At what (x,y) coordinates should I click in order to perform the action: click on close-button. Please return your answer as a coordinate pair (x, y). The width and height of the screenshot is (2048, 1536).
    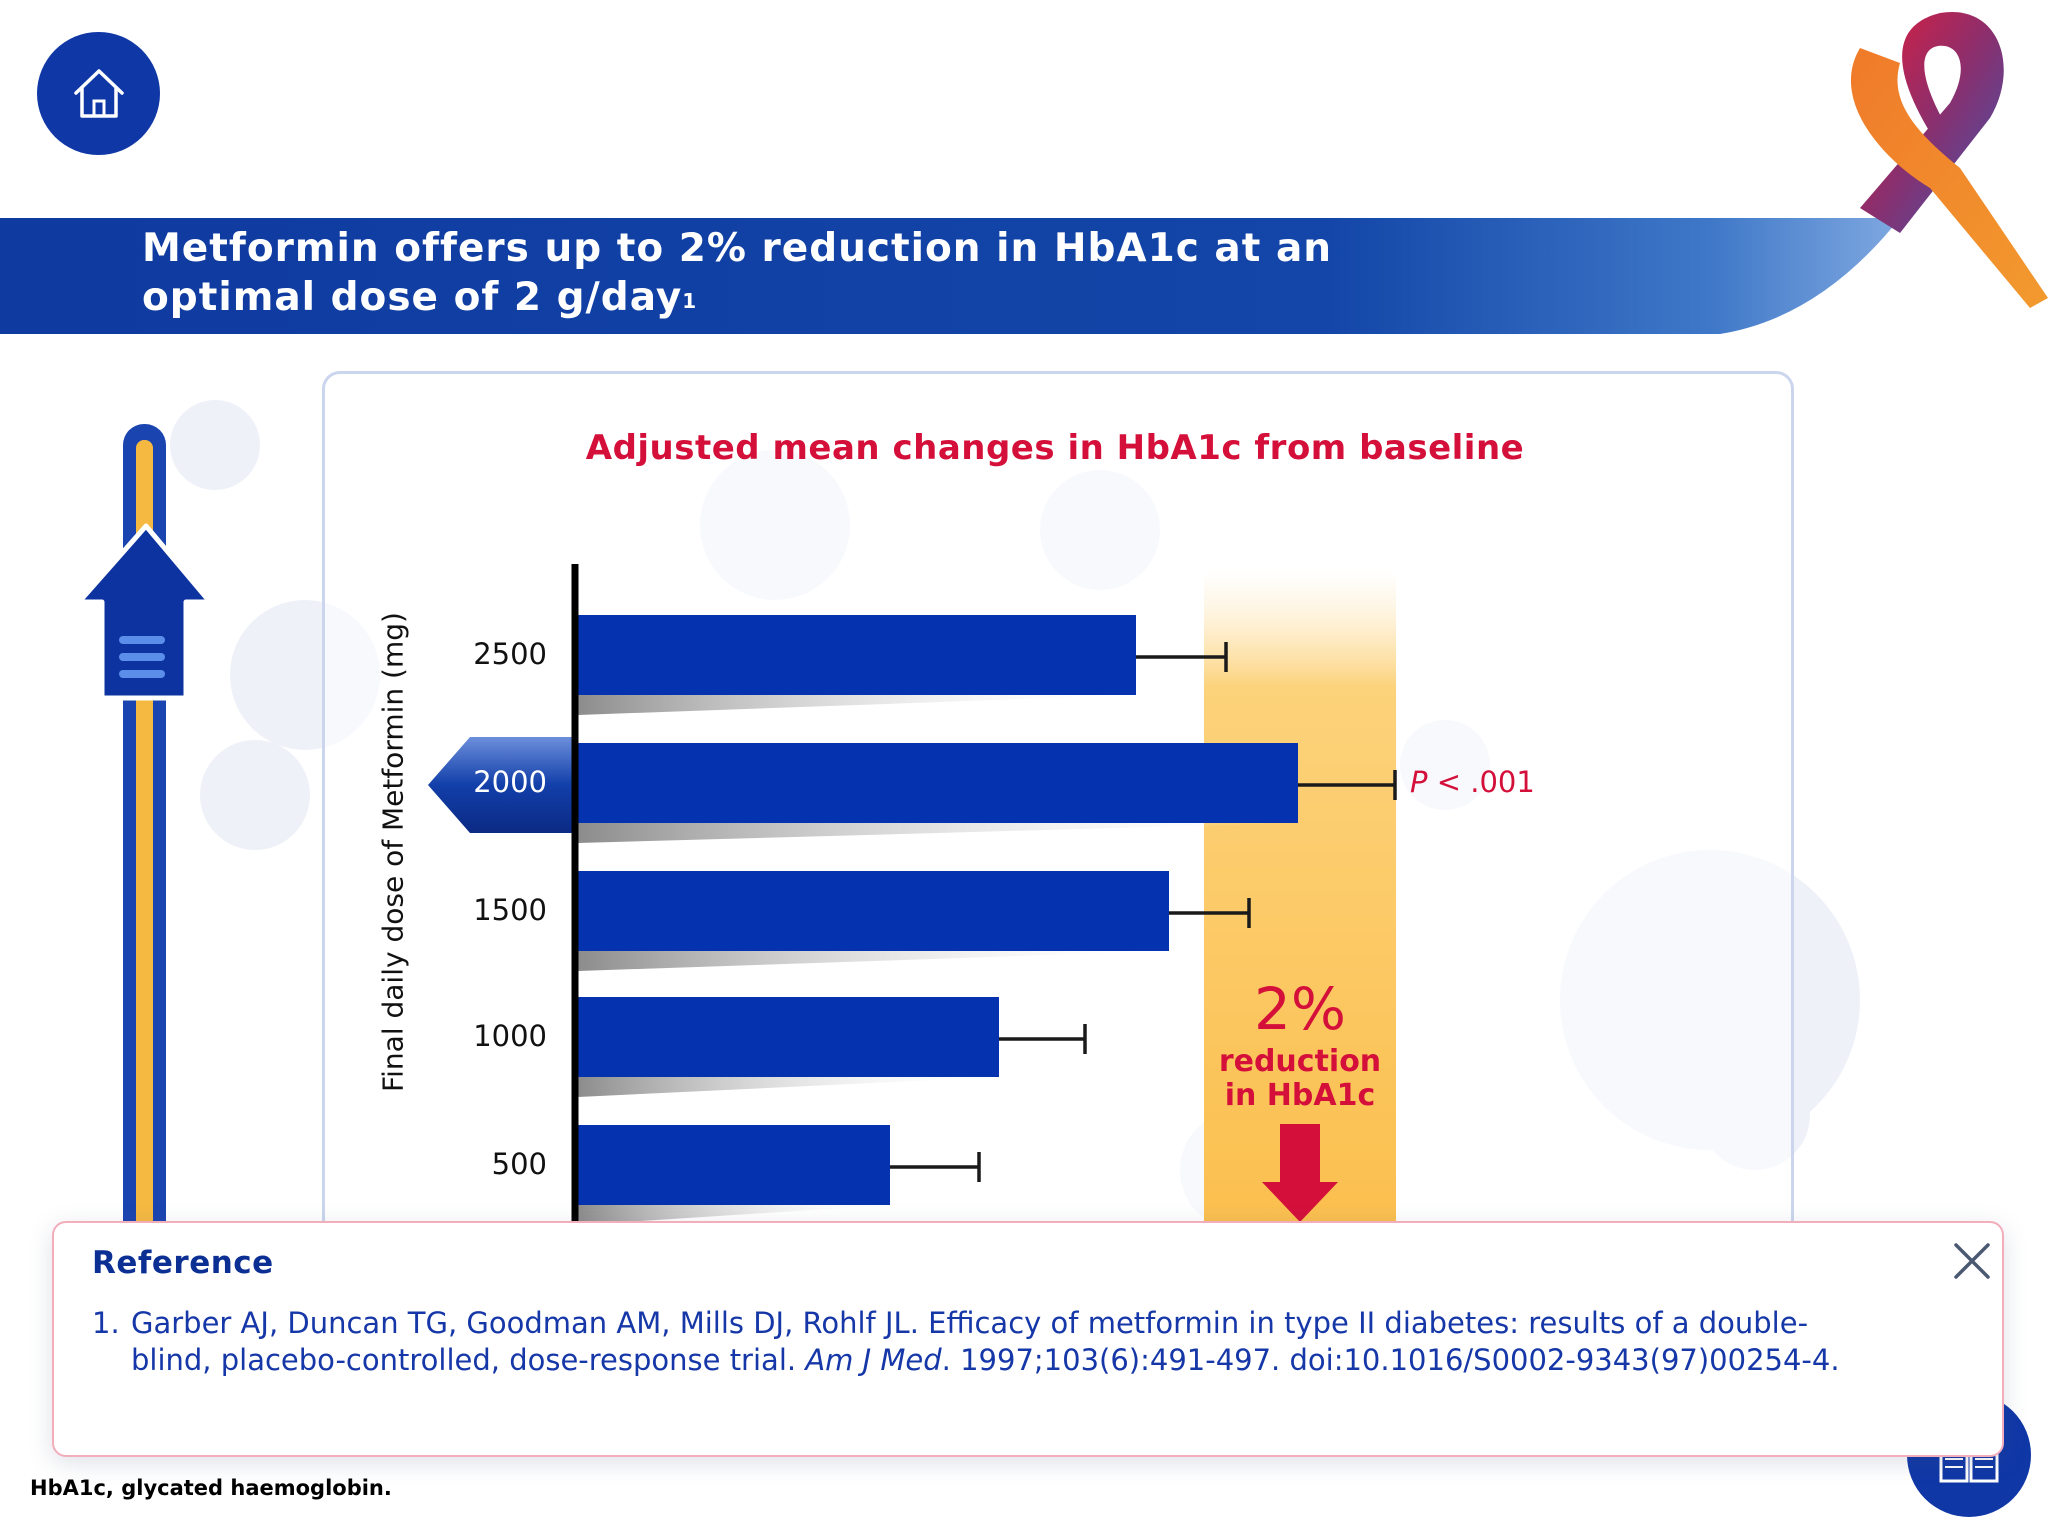
    Looking at the image, I should click on (1972, 1261).